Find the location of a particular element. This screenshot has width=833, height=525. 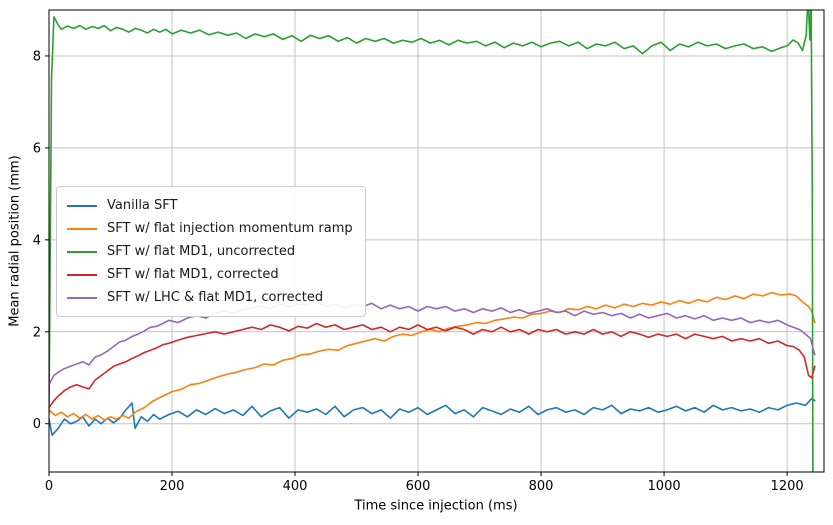

series-line-vanilla-sft is located at coordinates (432, 417).